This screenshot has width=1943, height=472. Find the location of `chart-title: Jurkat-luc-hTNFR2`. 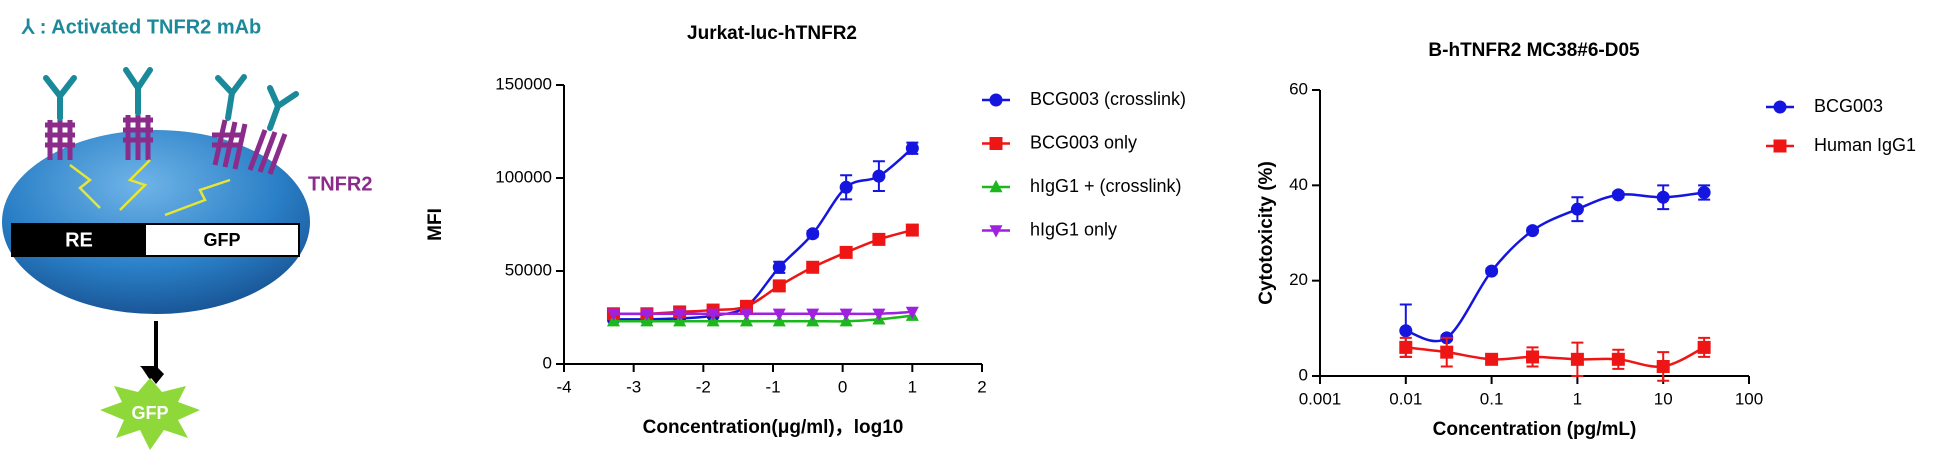

chart-title: Jurkat-luc-hTNFR2 is located at coordinates (772, 33).